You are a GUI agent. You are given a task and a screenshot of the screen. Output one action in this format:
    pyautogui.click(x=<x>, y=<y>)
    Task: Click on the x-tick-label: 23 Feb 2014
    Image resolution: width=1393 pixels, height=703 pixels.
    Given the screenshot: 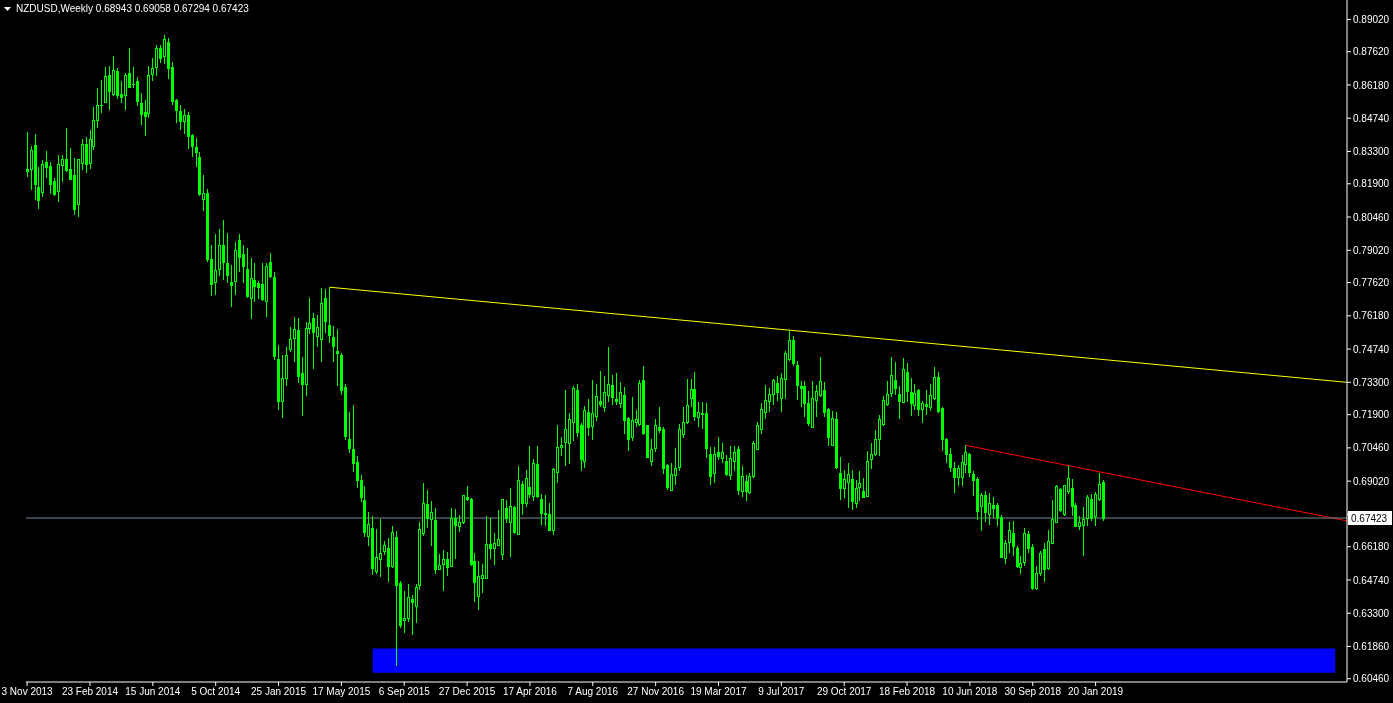 What is the action you would take?
    pyautogui.click(x=90, y=692)
    